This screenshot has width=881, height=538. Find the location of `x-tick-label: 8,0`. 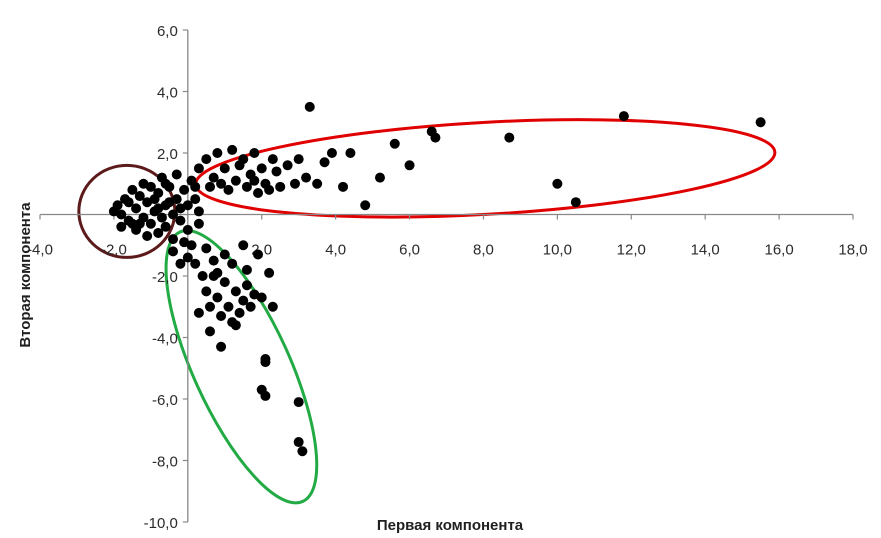

x-tick-label: 8,0 is located at coordinates (483, 250).